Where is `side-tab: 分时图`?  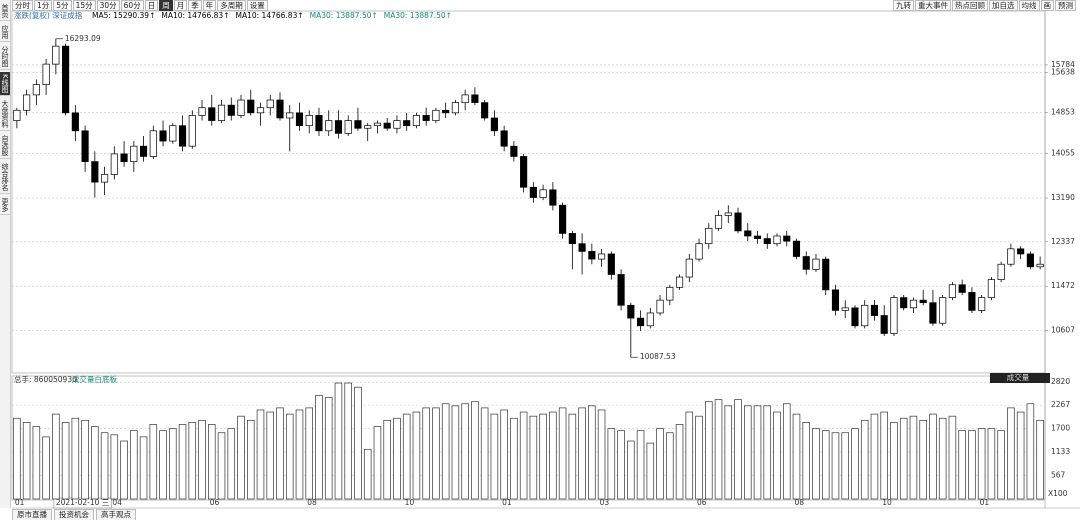 side-tab: 分时图 is located at coordinates (5, 57).